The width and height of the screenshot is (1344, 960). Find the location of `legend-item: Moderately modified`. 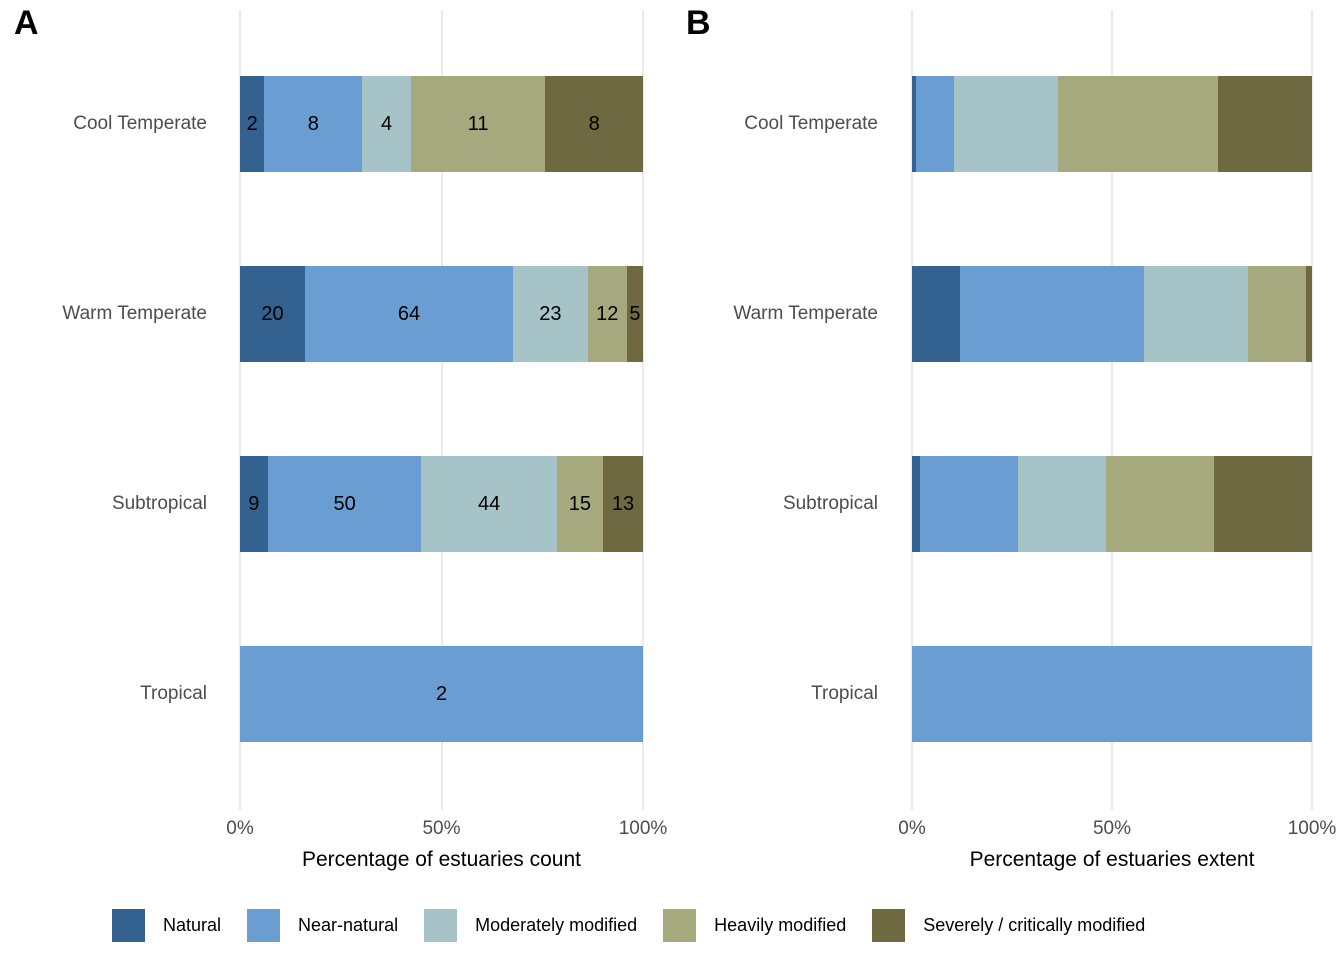

legend-item: Moderately modified is located at coordinates (530, 925).